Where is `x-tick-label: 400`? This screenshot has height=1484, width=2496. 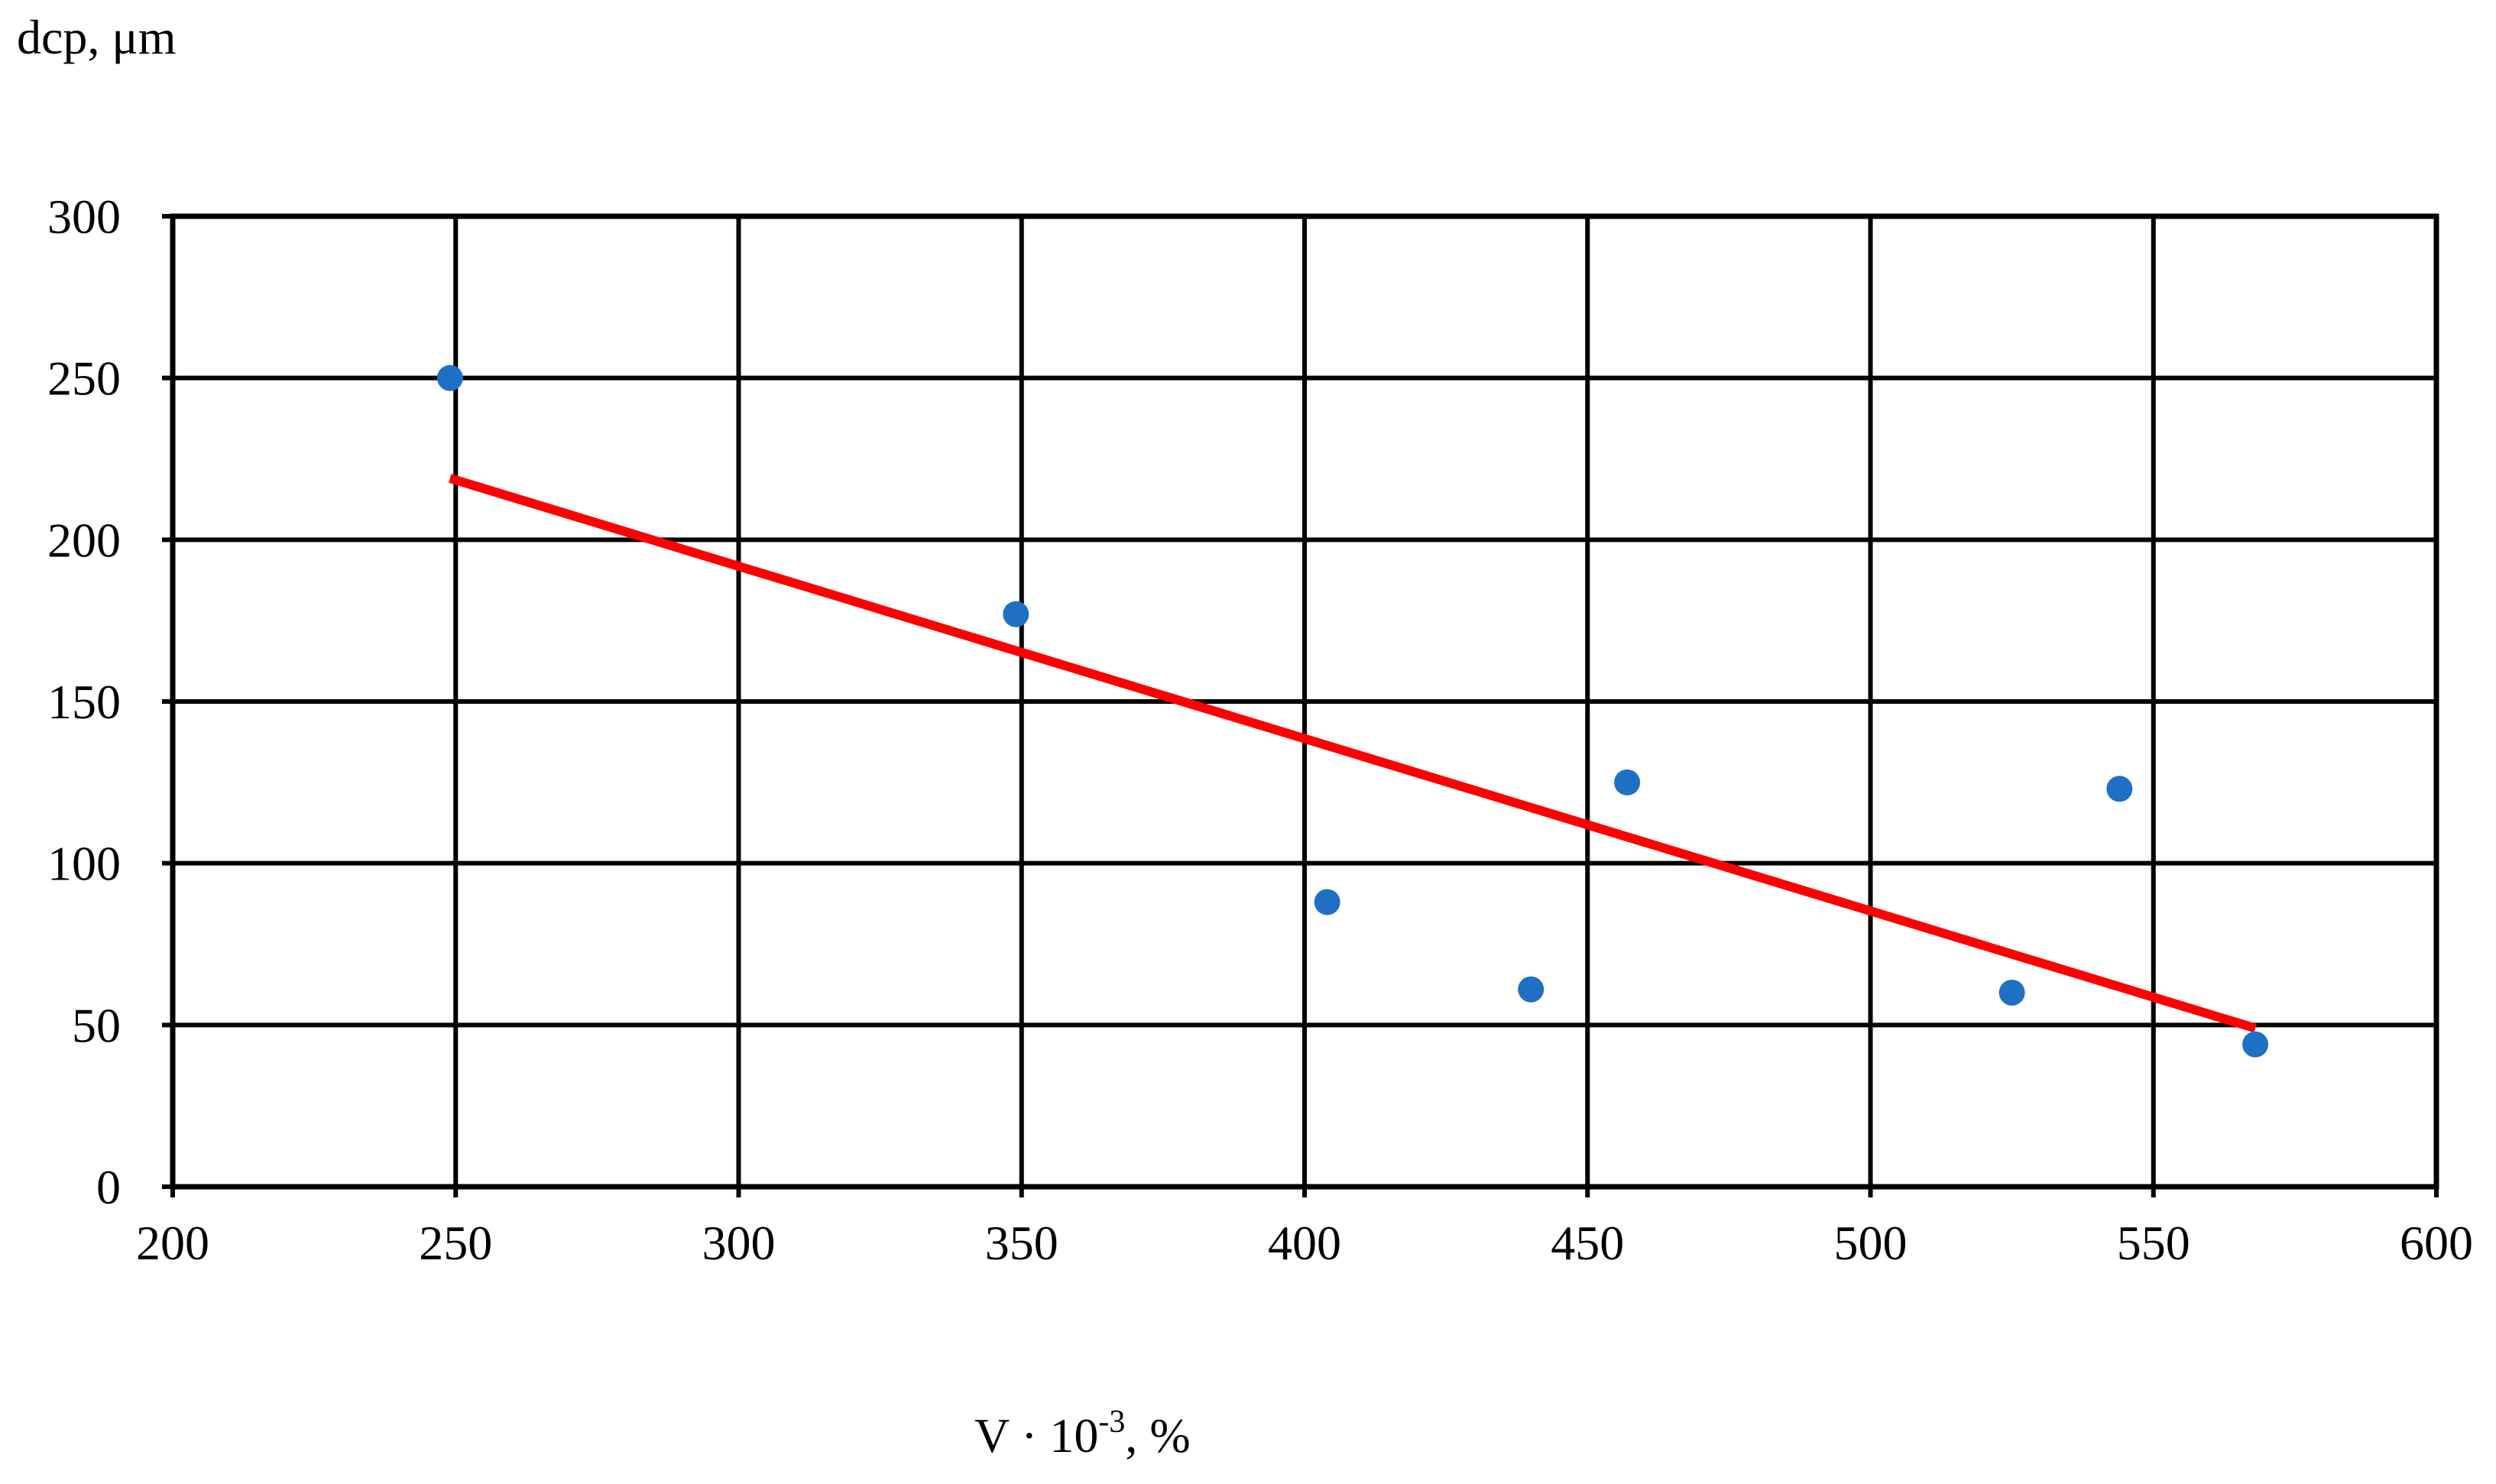
x-tick-label: 400 is located at coordinates (1304, 1243).